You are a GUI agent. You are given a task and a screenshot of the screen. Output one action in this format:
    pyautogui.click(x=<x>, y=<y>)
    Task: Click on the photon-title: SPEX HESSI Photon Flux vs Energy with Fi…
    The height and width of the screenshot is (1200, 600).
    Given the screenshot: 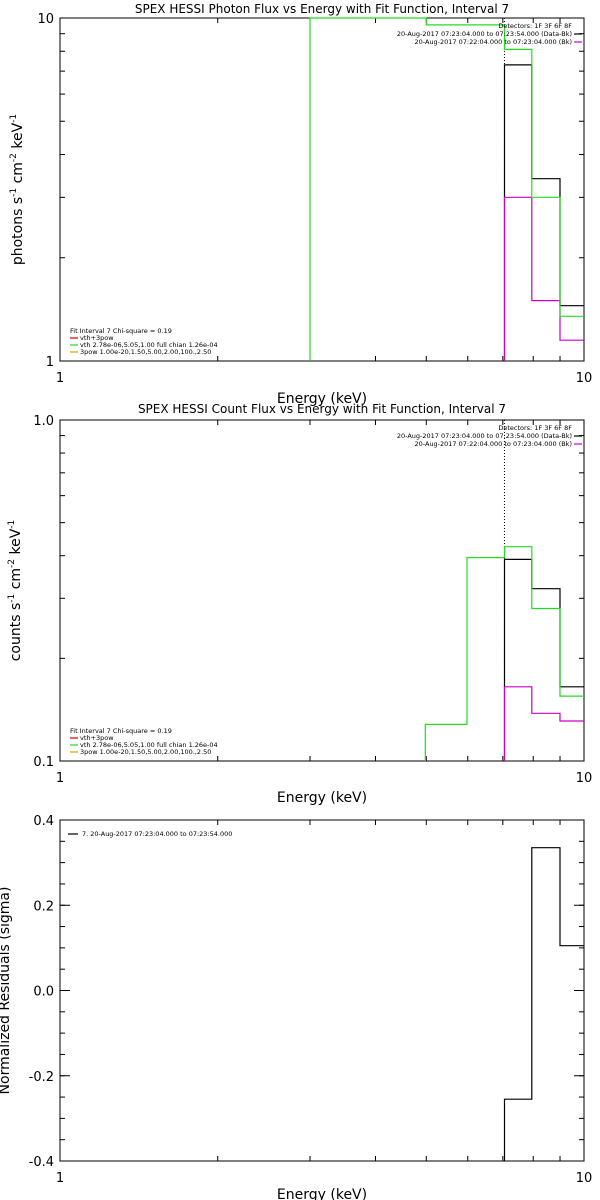 What is the action you would take?
    pyautogui.click(x=322, y=9)
    